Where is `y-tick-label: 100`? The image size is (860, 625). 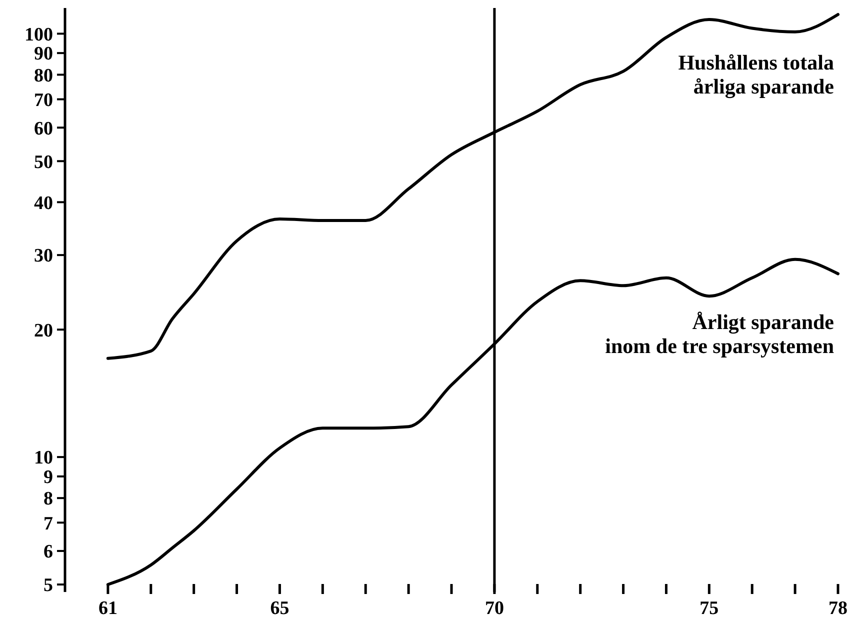 y-tick-label: 100 is located at coordinates (38, 35).